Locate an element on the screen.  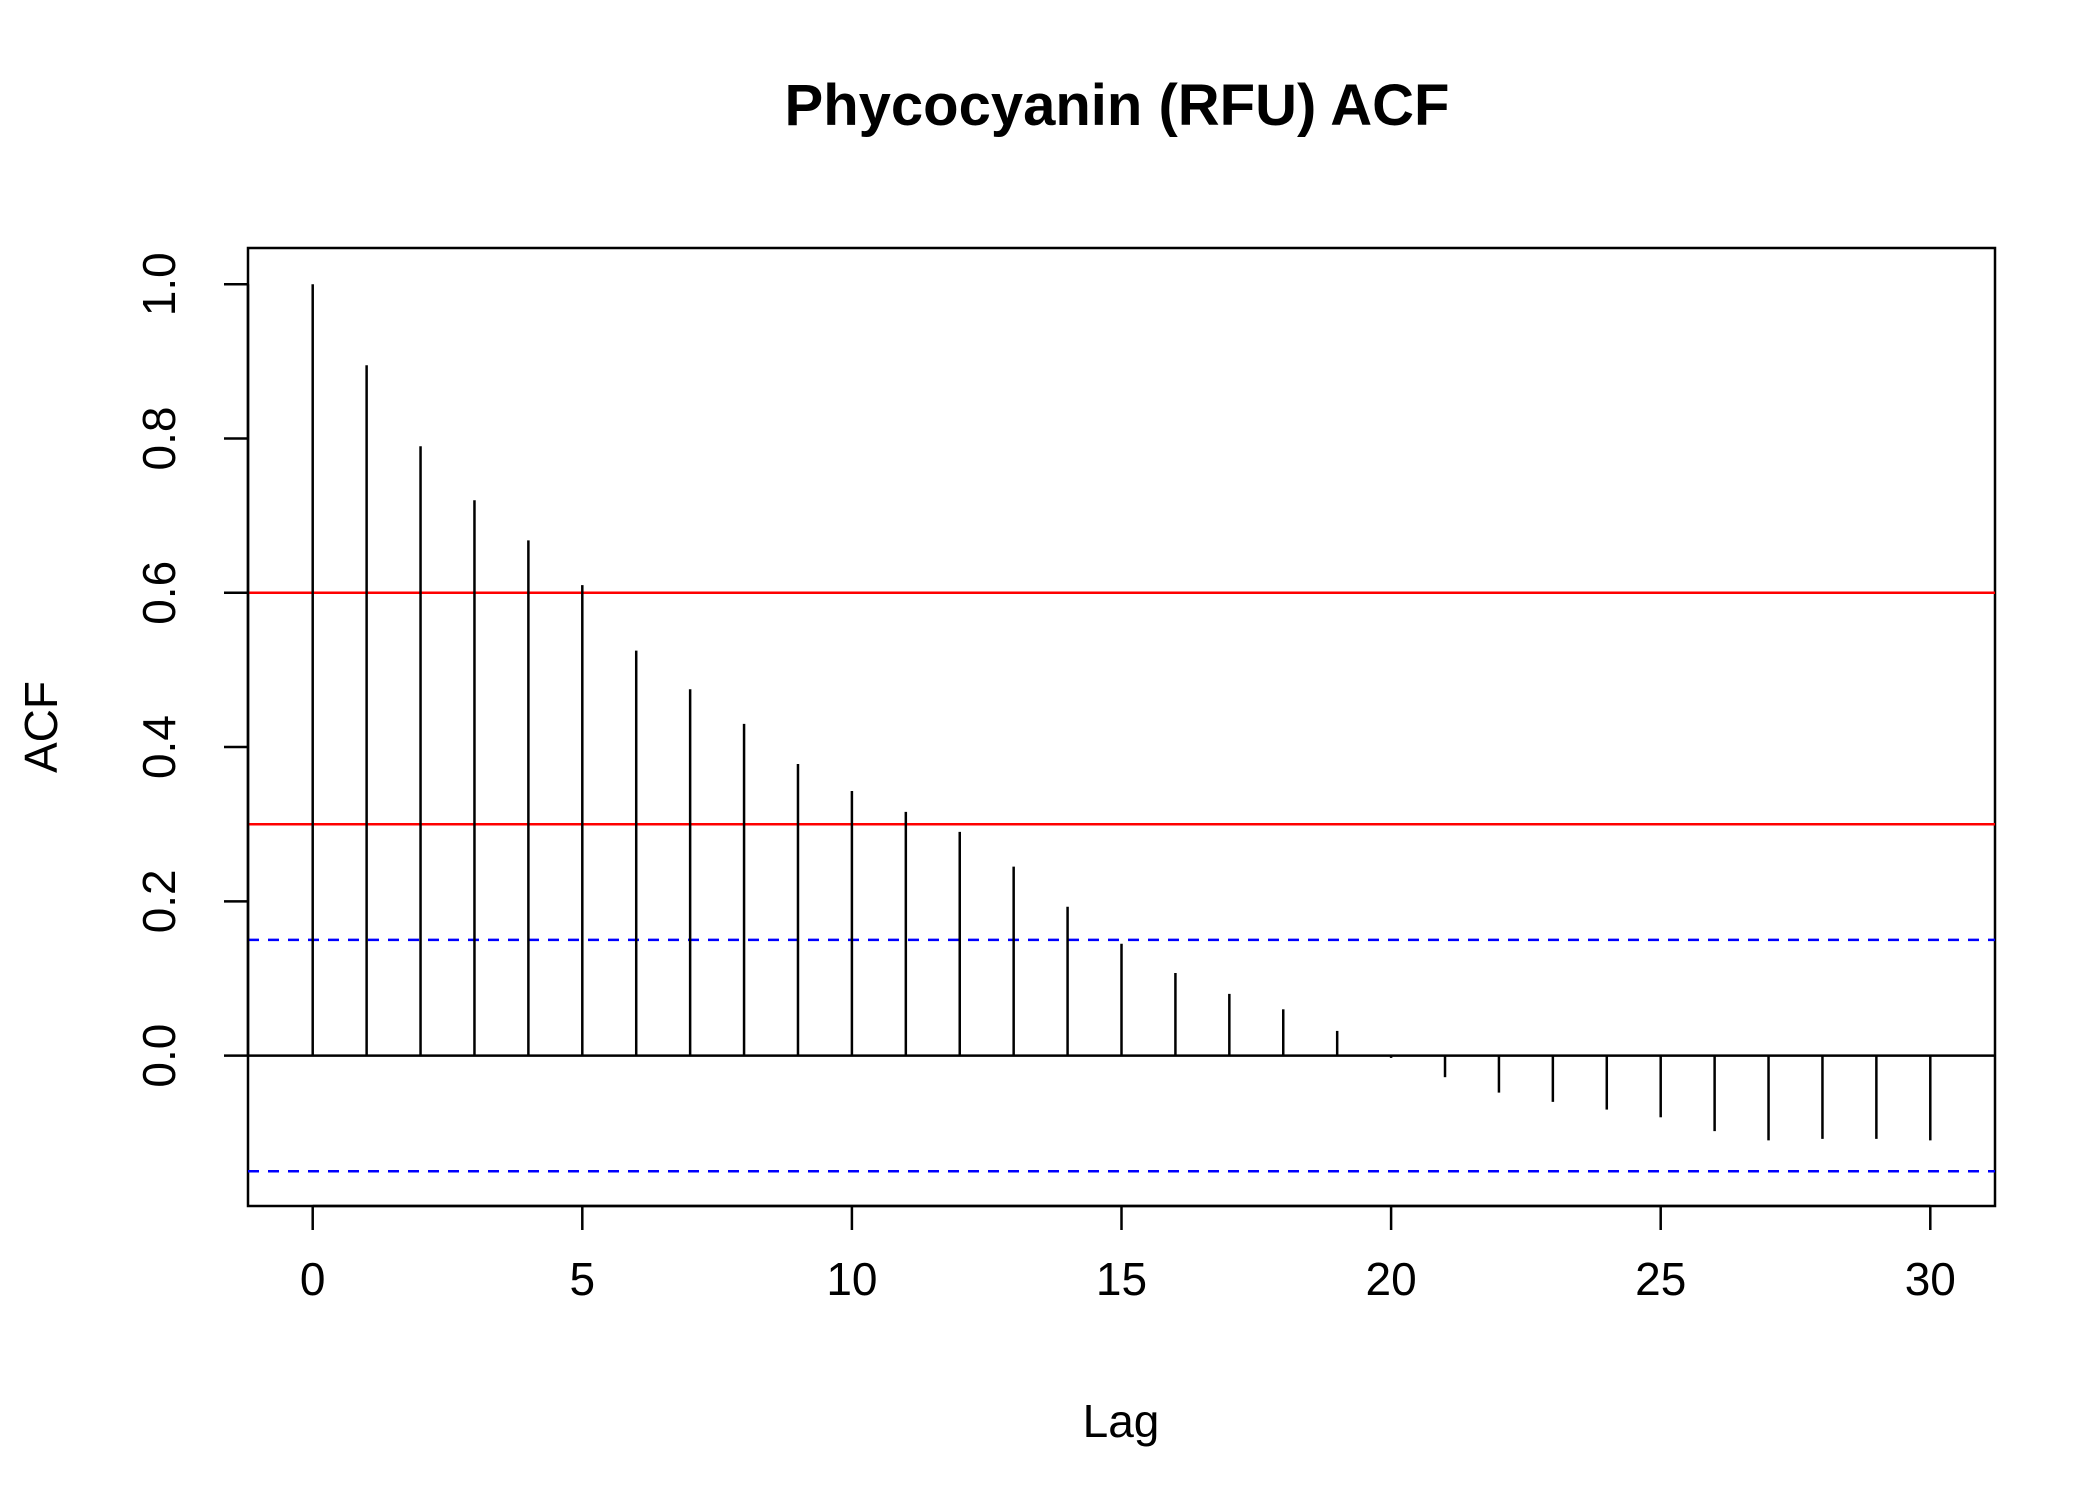
reference-lines is located at coordinates (1121, 708).